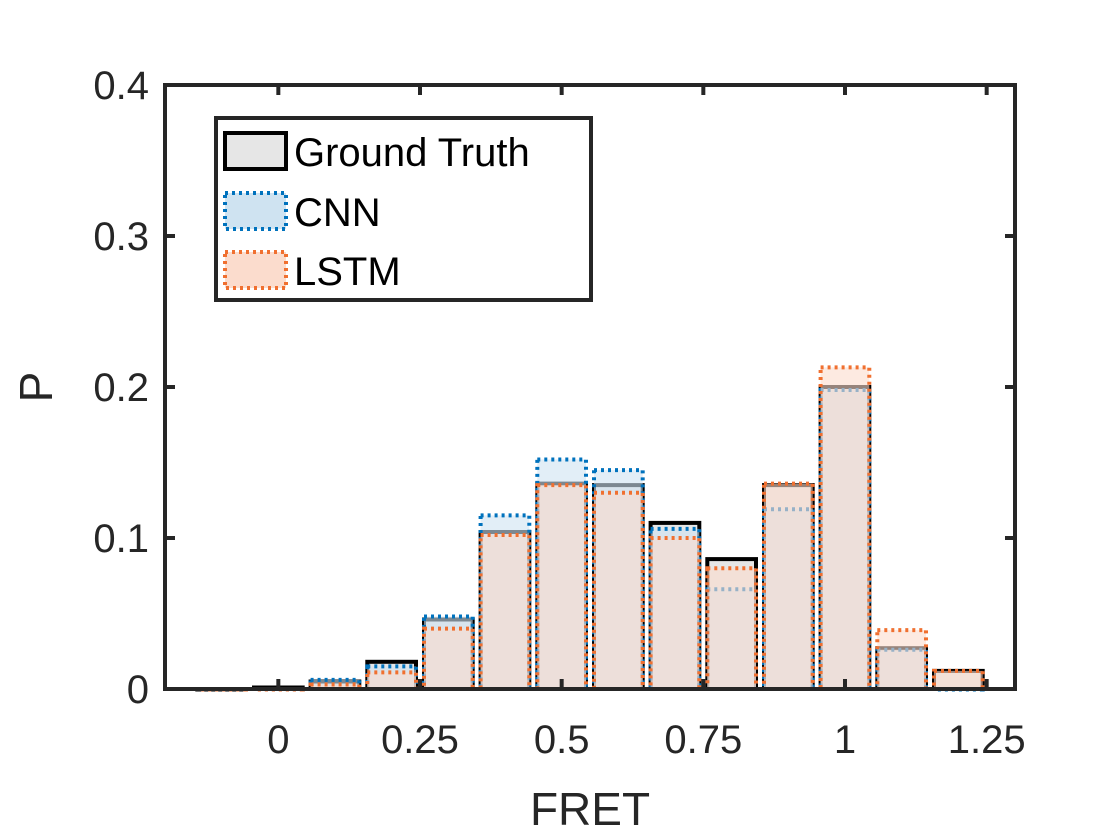 The width and height of the screenshot is (1120, 840). I want to click on x-tick-label-2: 0.5, so click(562, 740).